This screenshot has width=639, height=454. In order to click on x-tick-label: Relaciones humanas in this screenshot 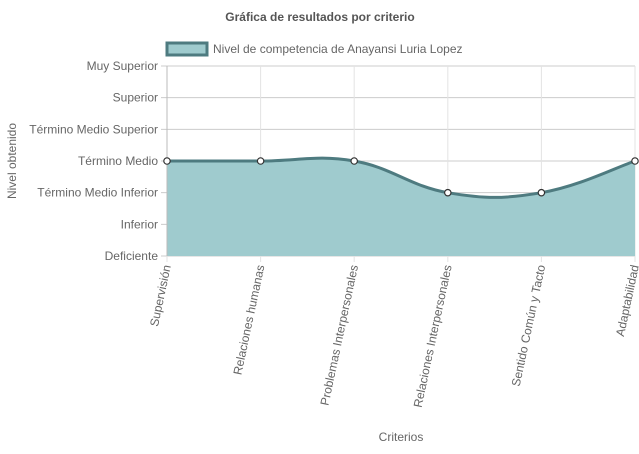, I will do `click(248, 320)`.